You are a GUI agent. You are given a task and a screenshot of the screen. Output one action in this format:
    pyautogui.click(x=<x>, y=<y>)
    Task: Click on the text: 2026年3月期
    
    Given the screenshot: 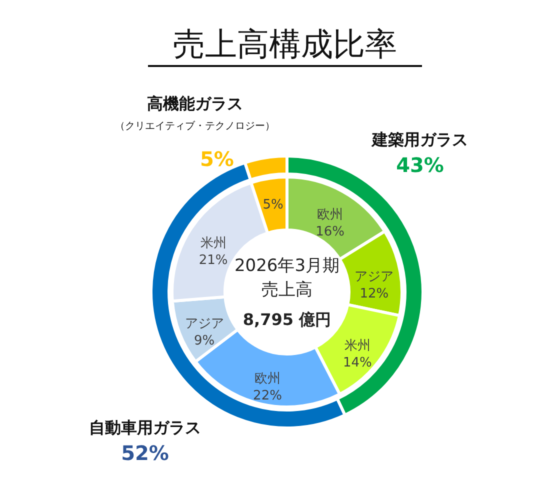 What is the action you would take?
    pyautogui.click(x=287, y=266)
    